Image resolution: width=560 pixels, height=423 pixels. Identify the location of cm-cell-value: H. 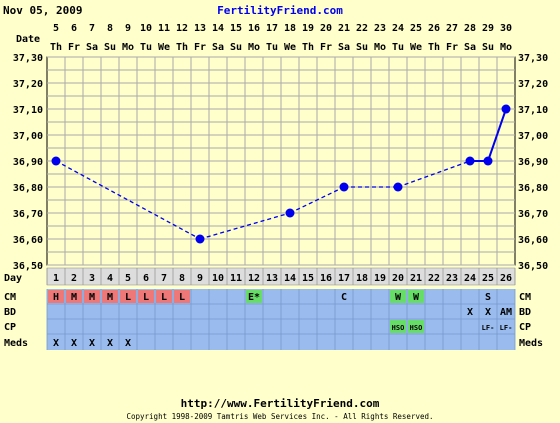
(56, 297).